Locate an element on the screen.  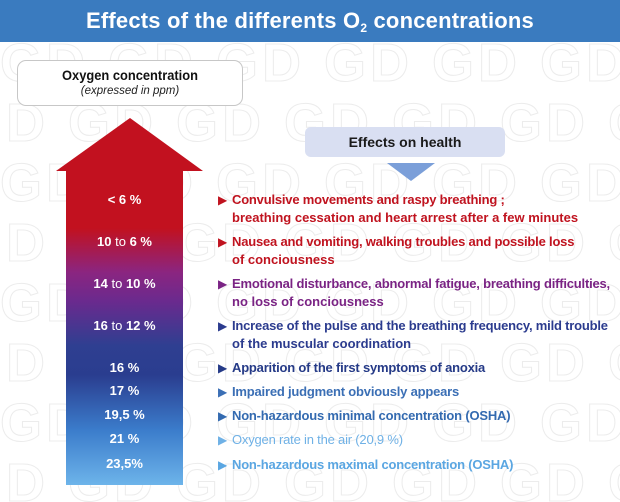
oxygen-concentration-title: Oxygen concentration is located at coordinates (130, 75).